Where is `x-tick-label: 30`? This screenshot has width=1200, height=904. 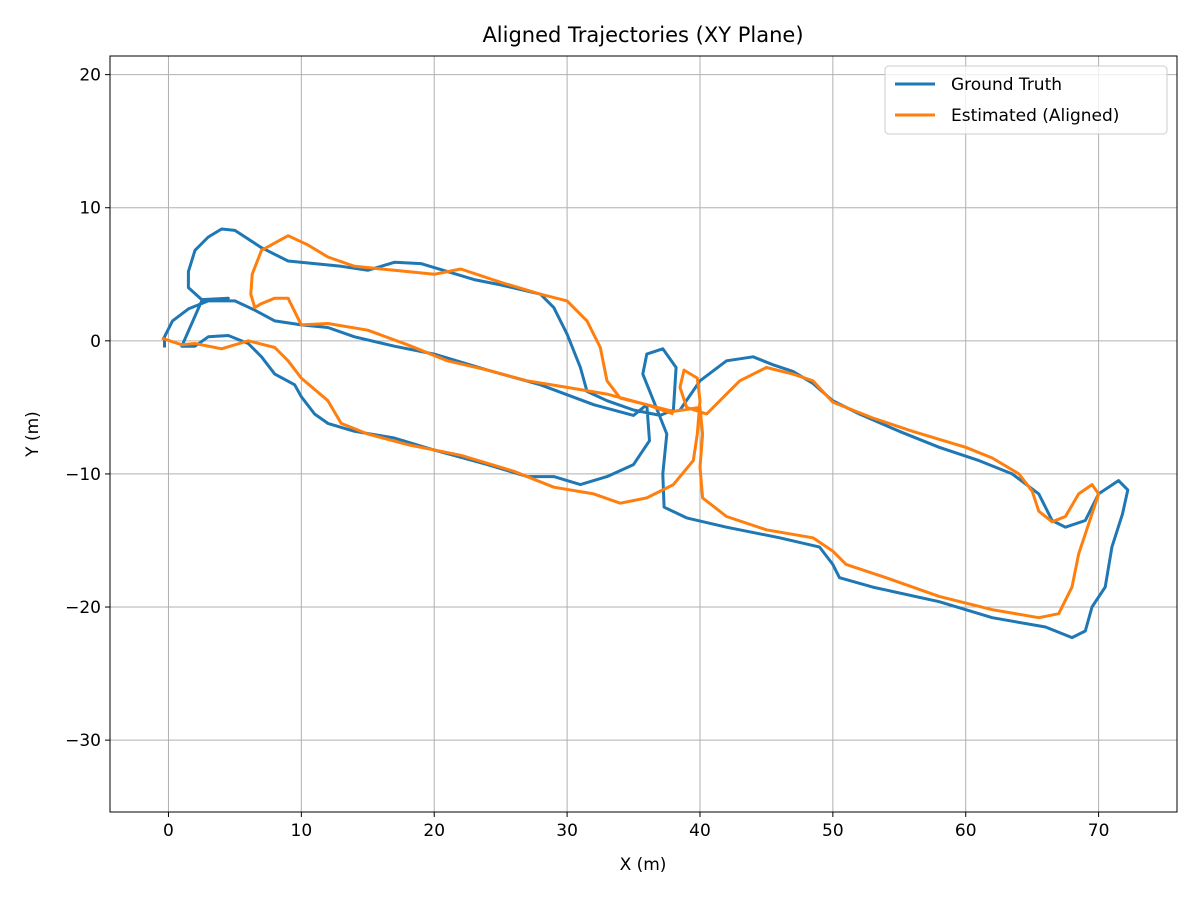 x-tick-label: 30 is located at coordinates (567, 831).